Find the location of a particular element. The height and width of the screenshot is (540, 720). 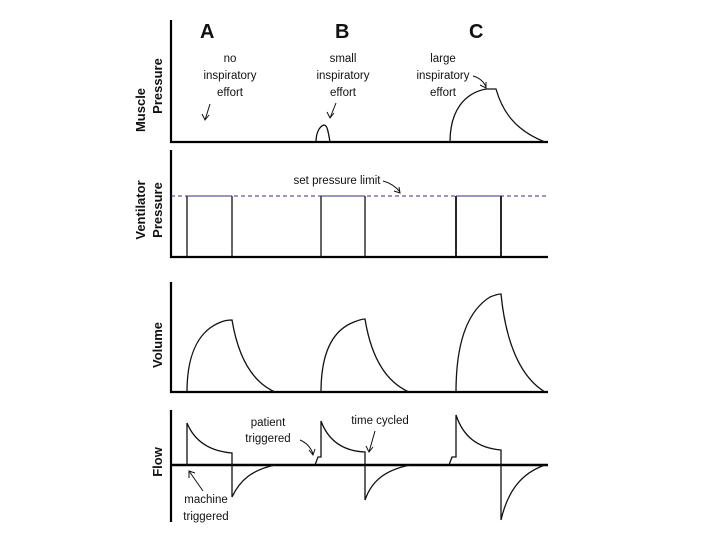

ventilator-pressure-label-line1: Ventilator is located at coordinates (140, 209).